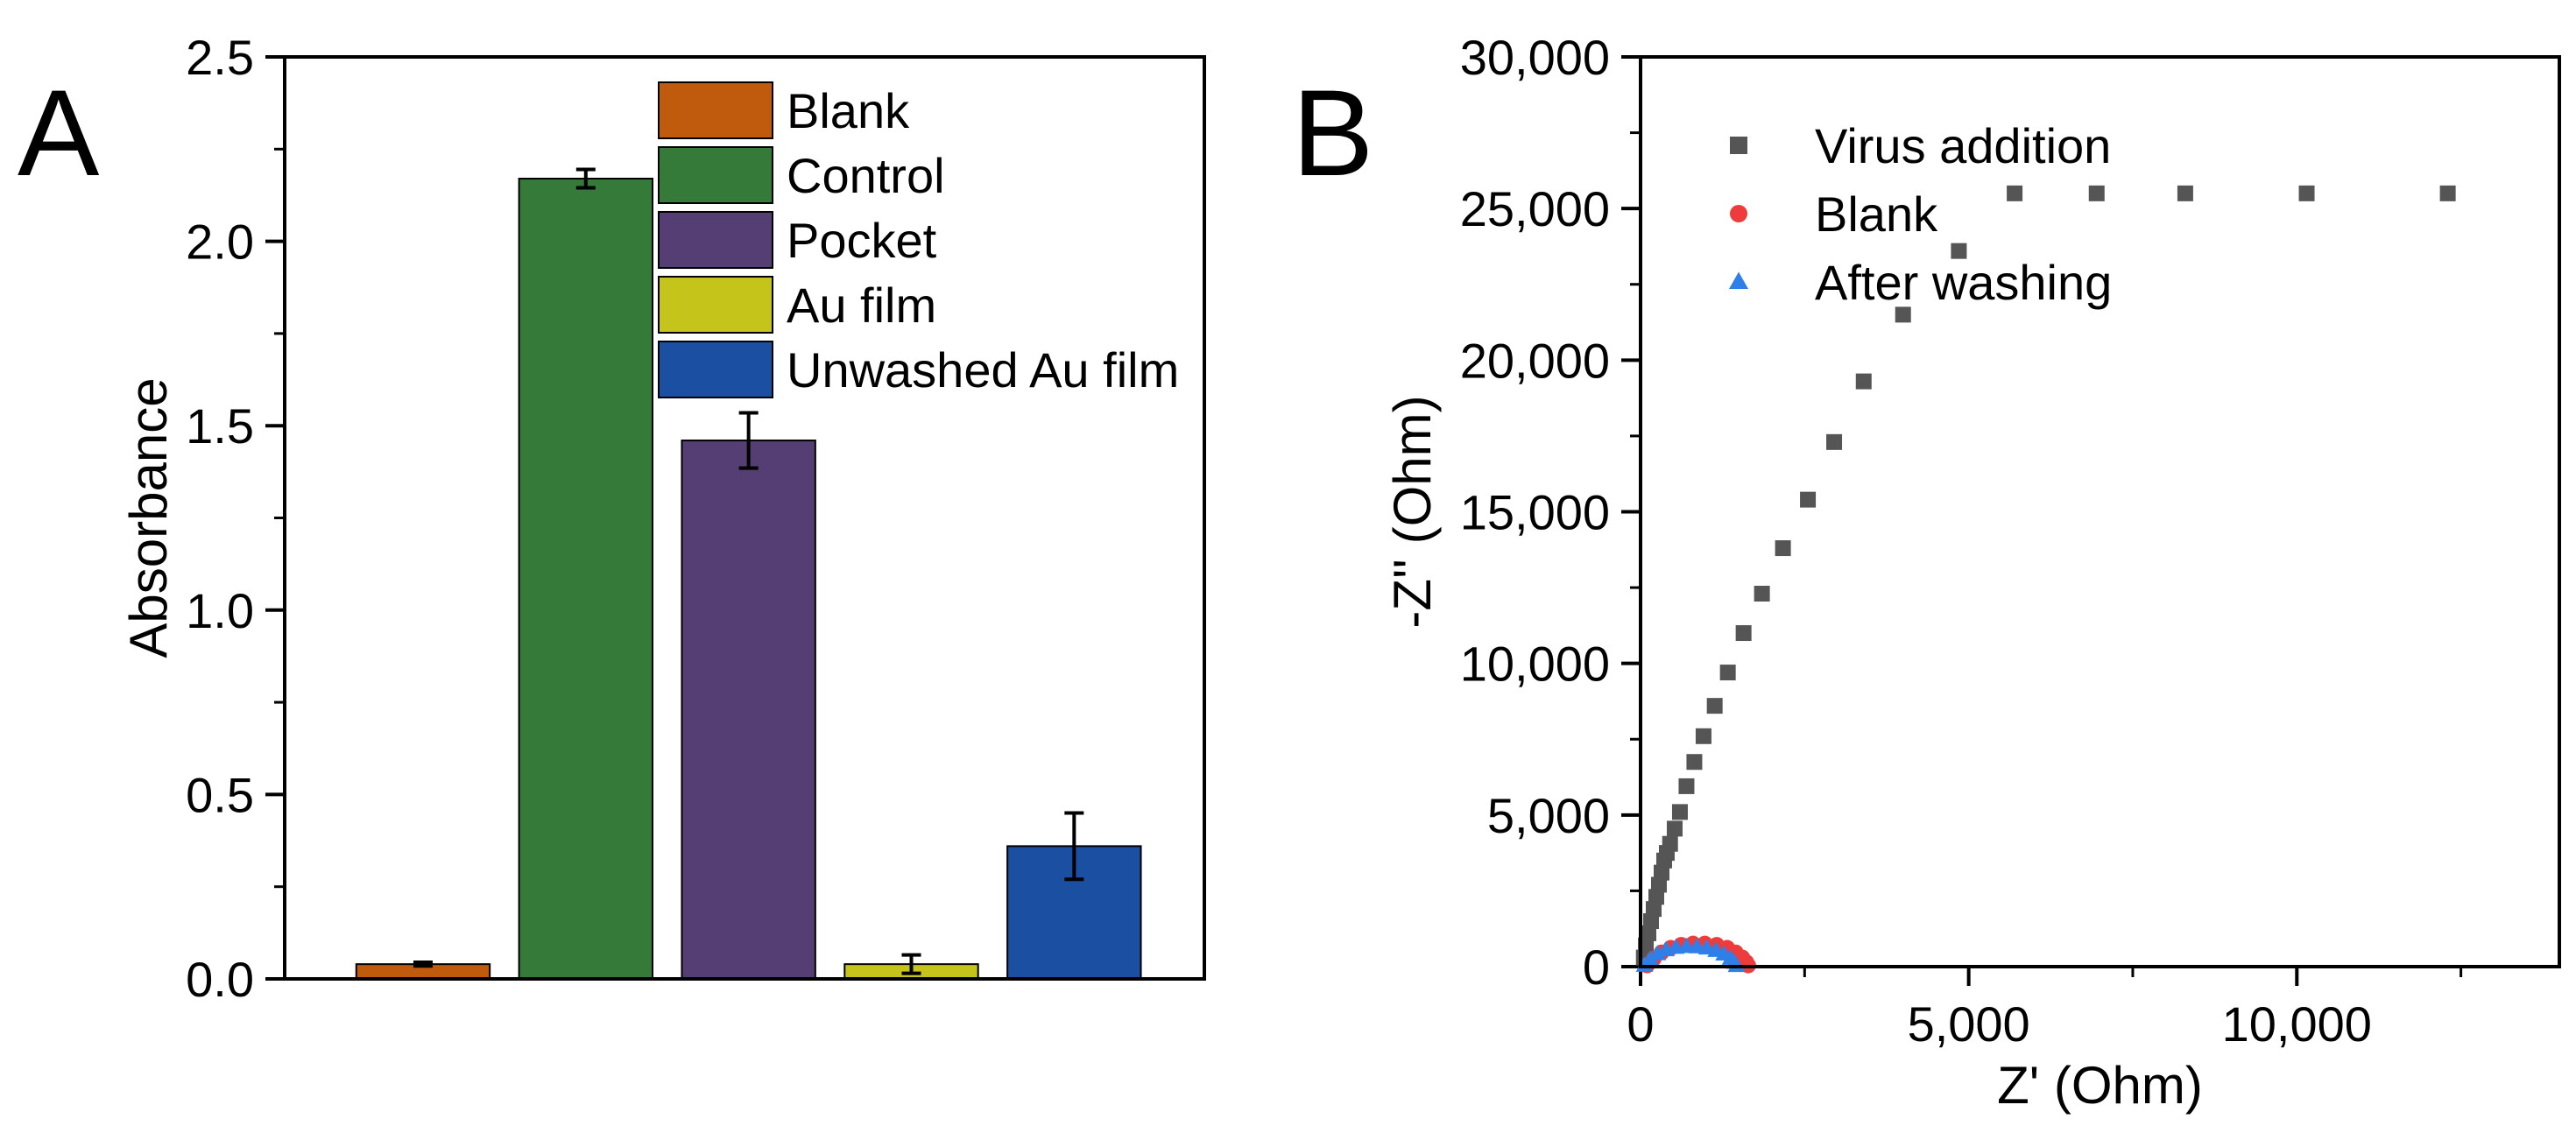 The height and width of the screenshot is (1133, 2576). What do you see at coordinates (1657, 953) in the screenshot?
I see `point-after-washing` at bounding box center [1657, 953].